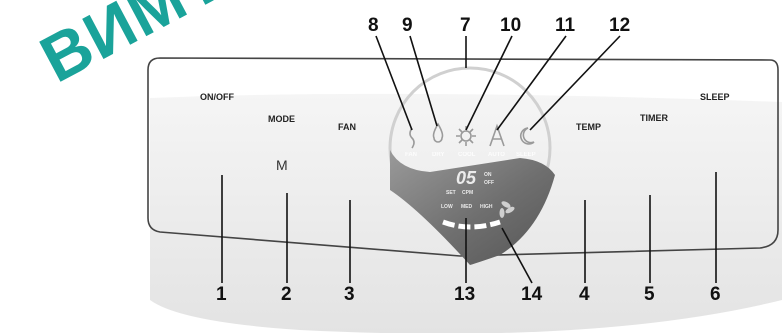  What do you see at coordinates (466, 136) in the screenshot?
I see `sun-icon` at bounding box center [466, 136].